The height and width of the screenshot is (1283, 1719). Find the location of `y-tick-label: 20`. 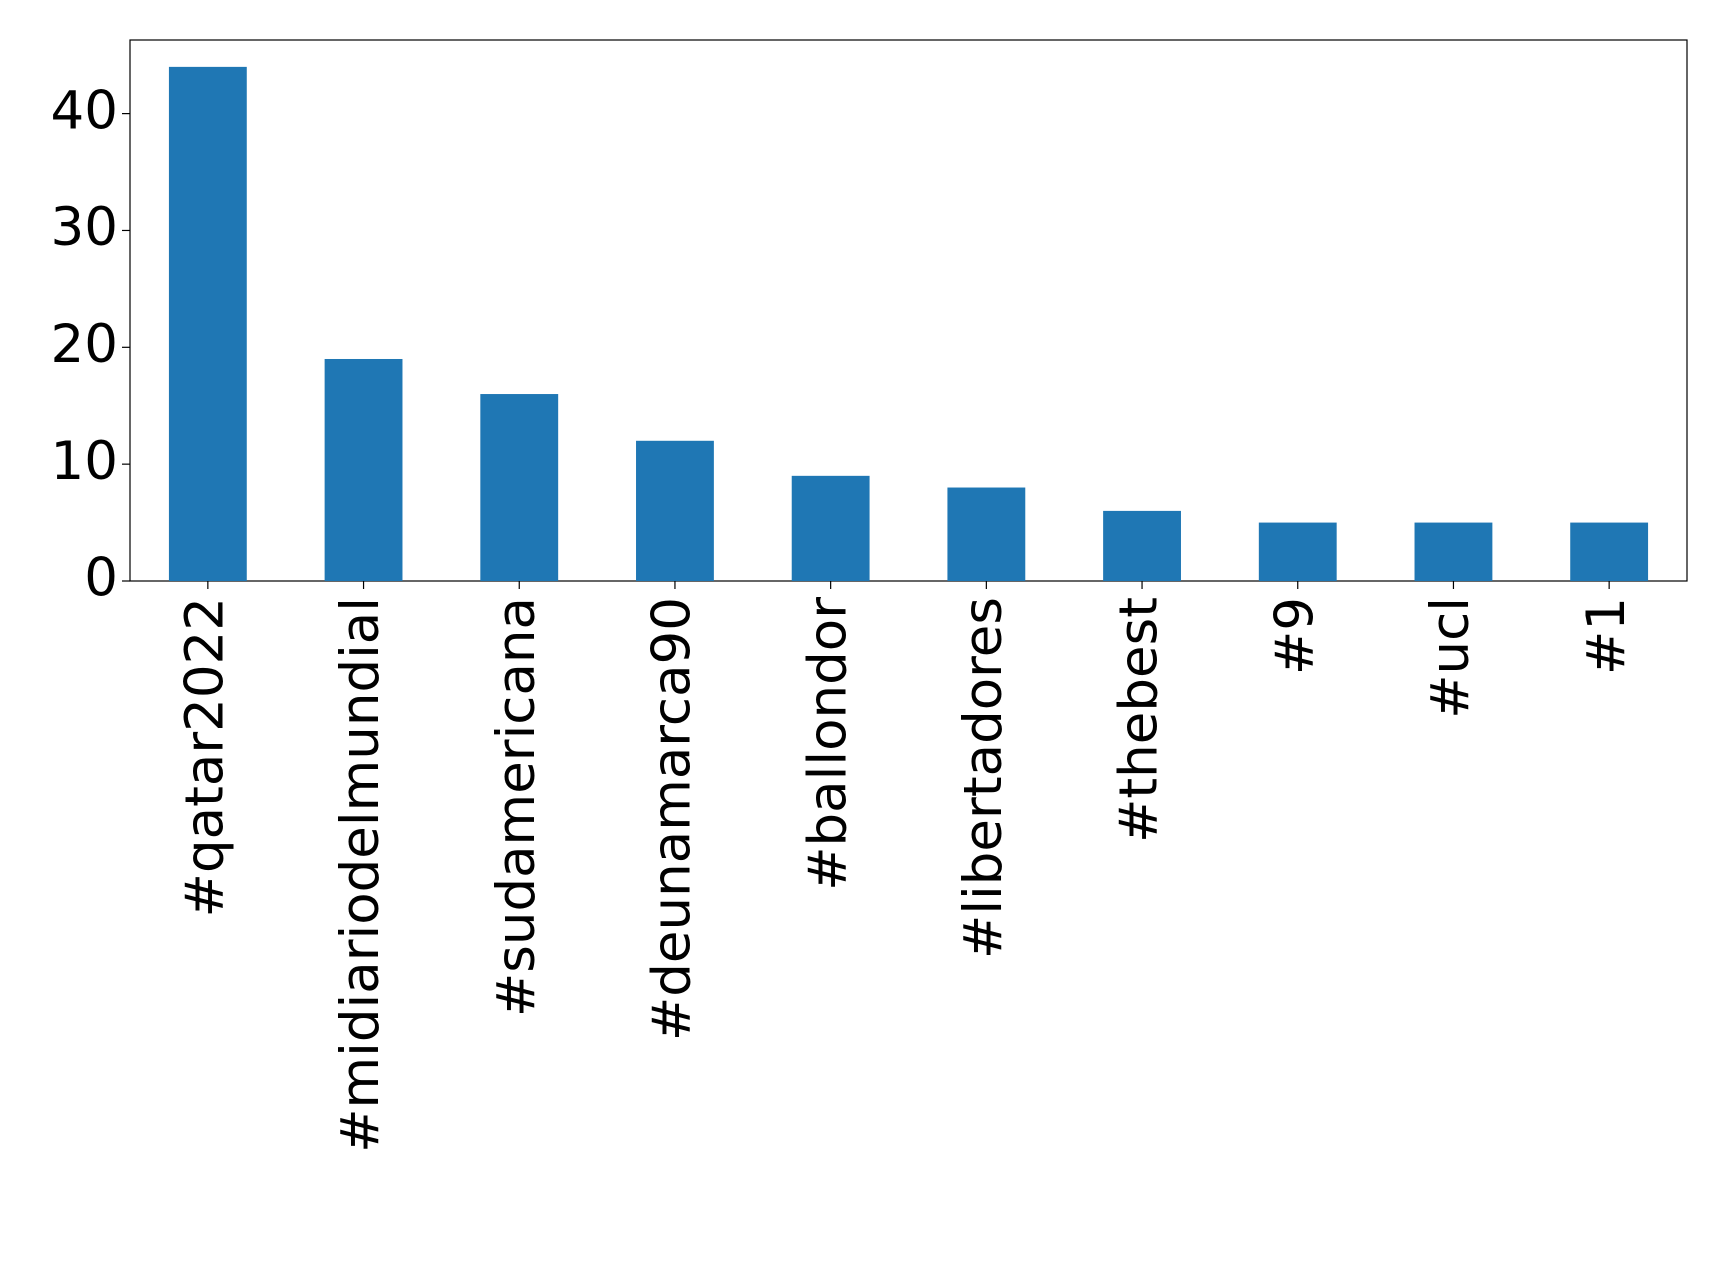

y-tick-label: 20 is located at coordinates (84, 344).